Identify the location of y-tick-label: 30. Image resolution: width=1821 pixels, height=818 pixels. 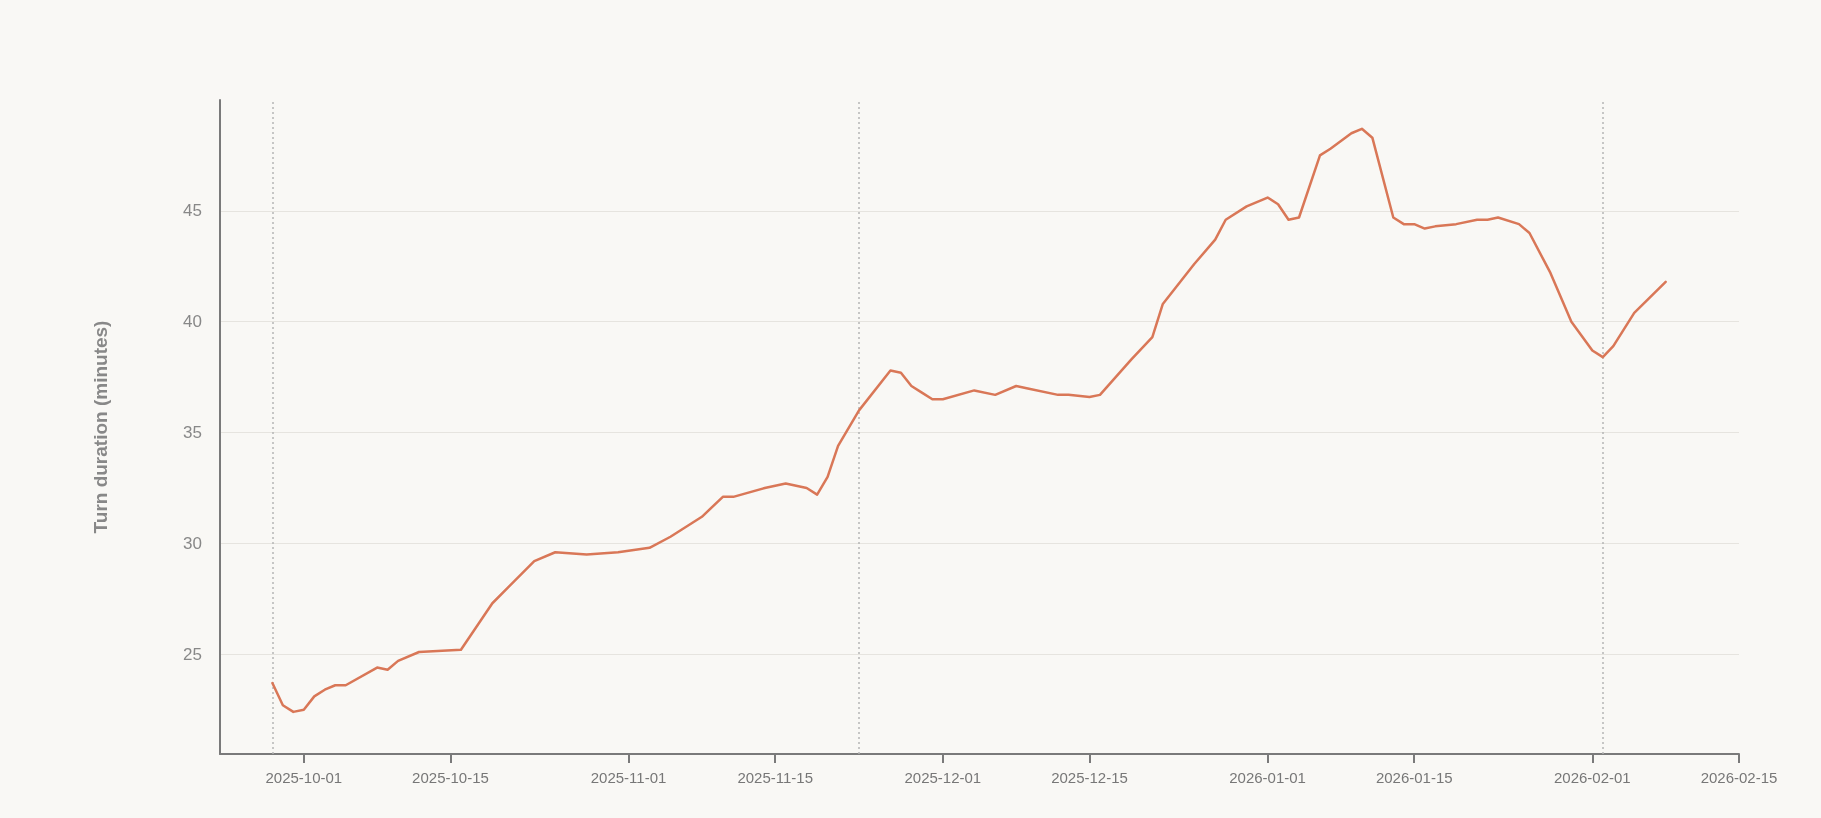
(192, 543).